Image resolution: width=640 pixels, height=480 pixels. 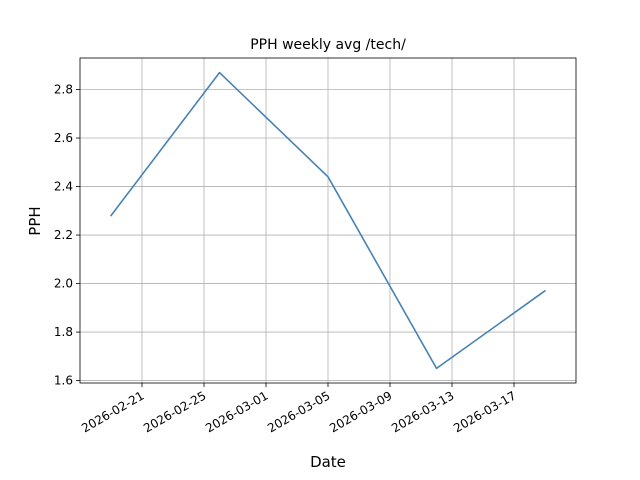 I want to click on y-tick-label: 2.2, so click(x=63, y=235).